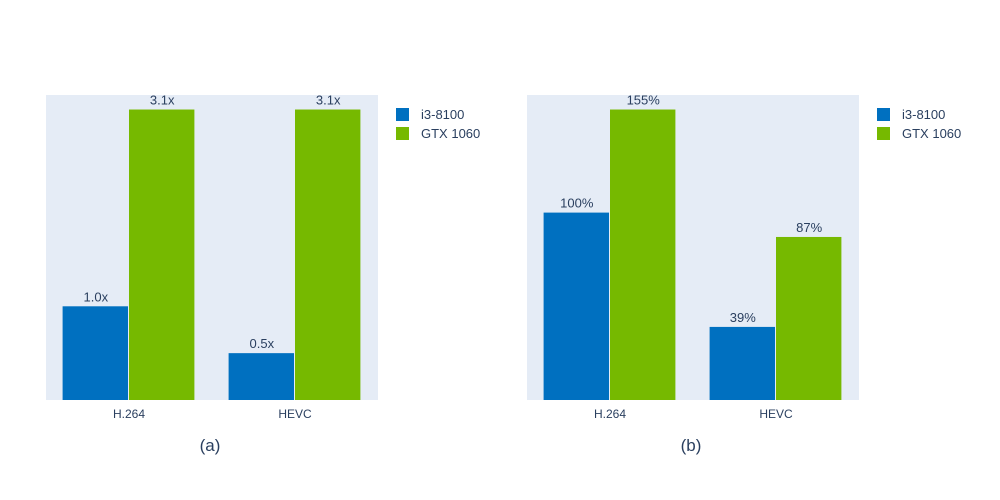 The width and height of the screenshot is (1000, 500). I want to click on data-label: 100%, so click(577, 203).